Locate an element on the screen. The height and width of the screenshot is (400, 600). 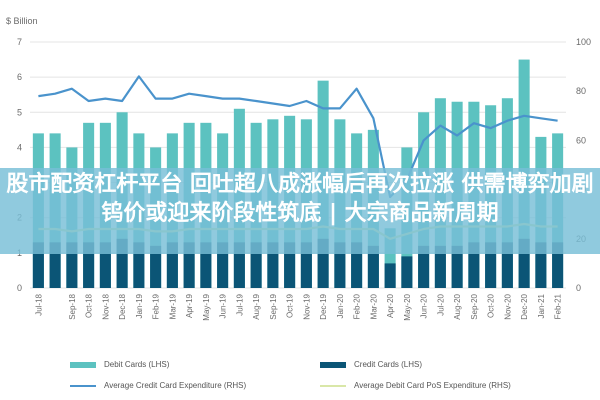
x-tick-label: May-19 is located at coordinates (206, 306).